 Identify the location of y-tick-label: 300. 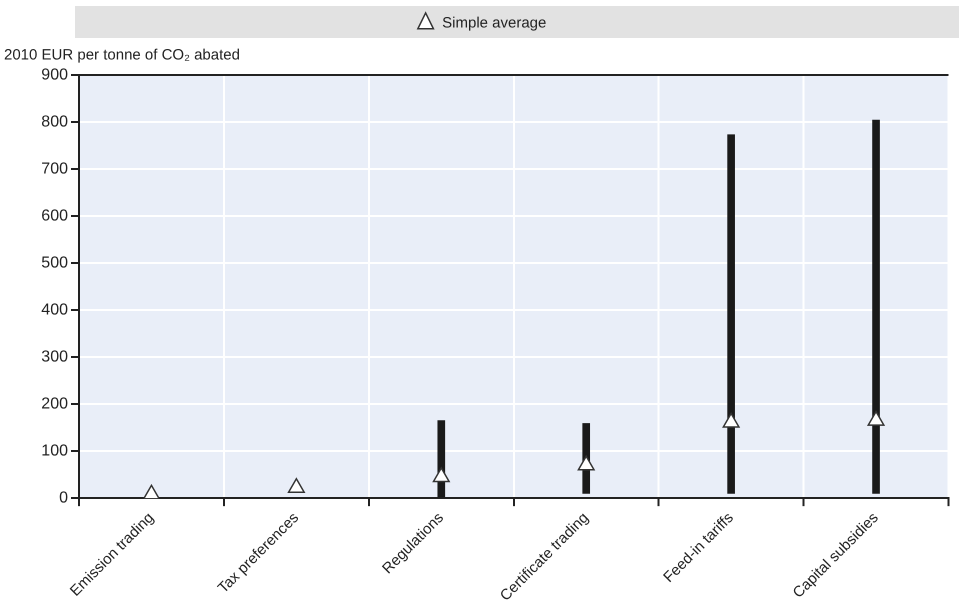
(54, 357).